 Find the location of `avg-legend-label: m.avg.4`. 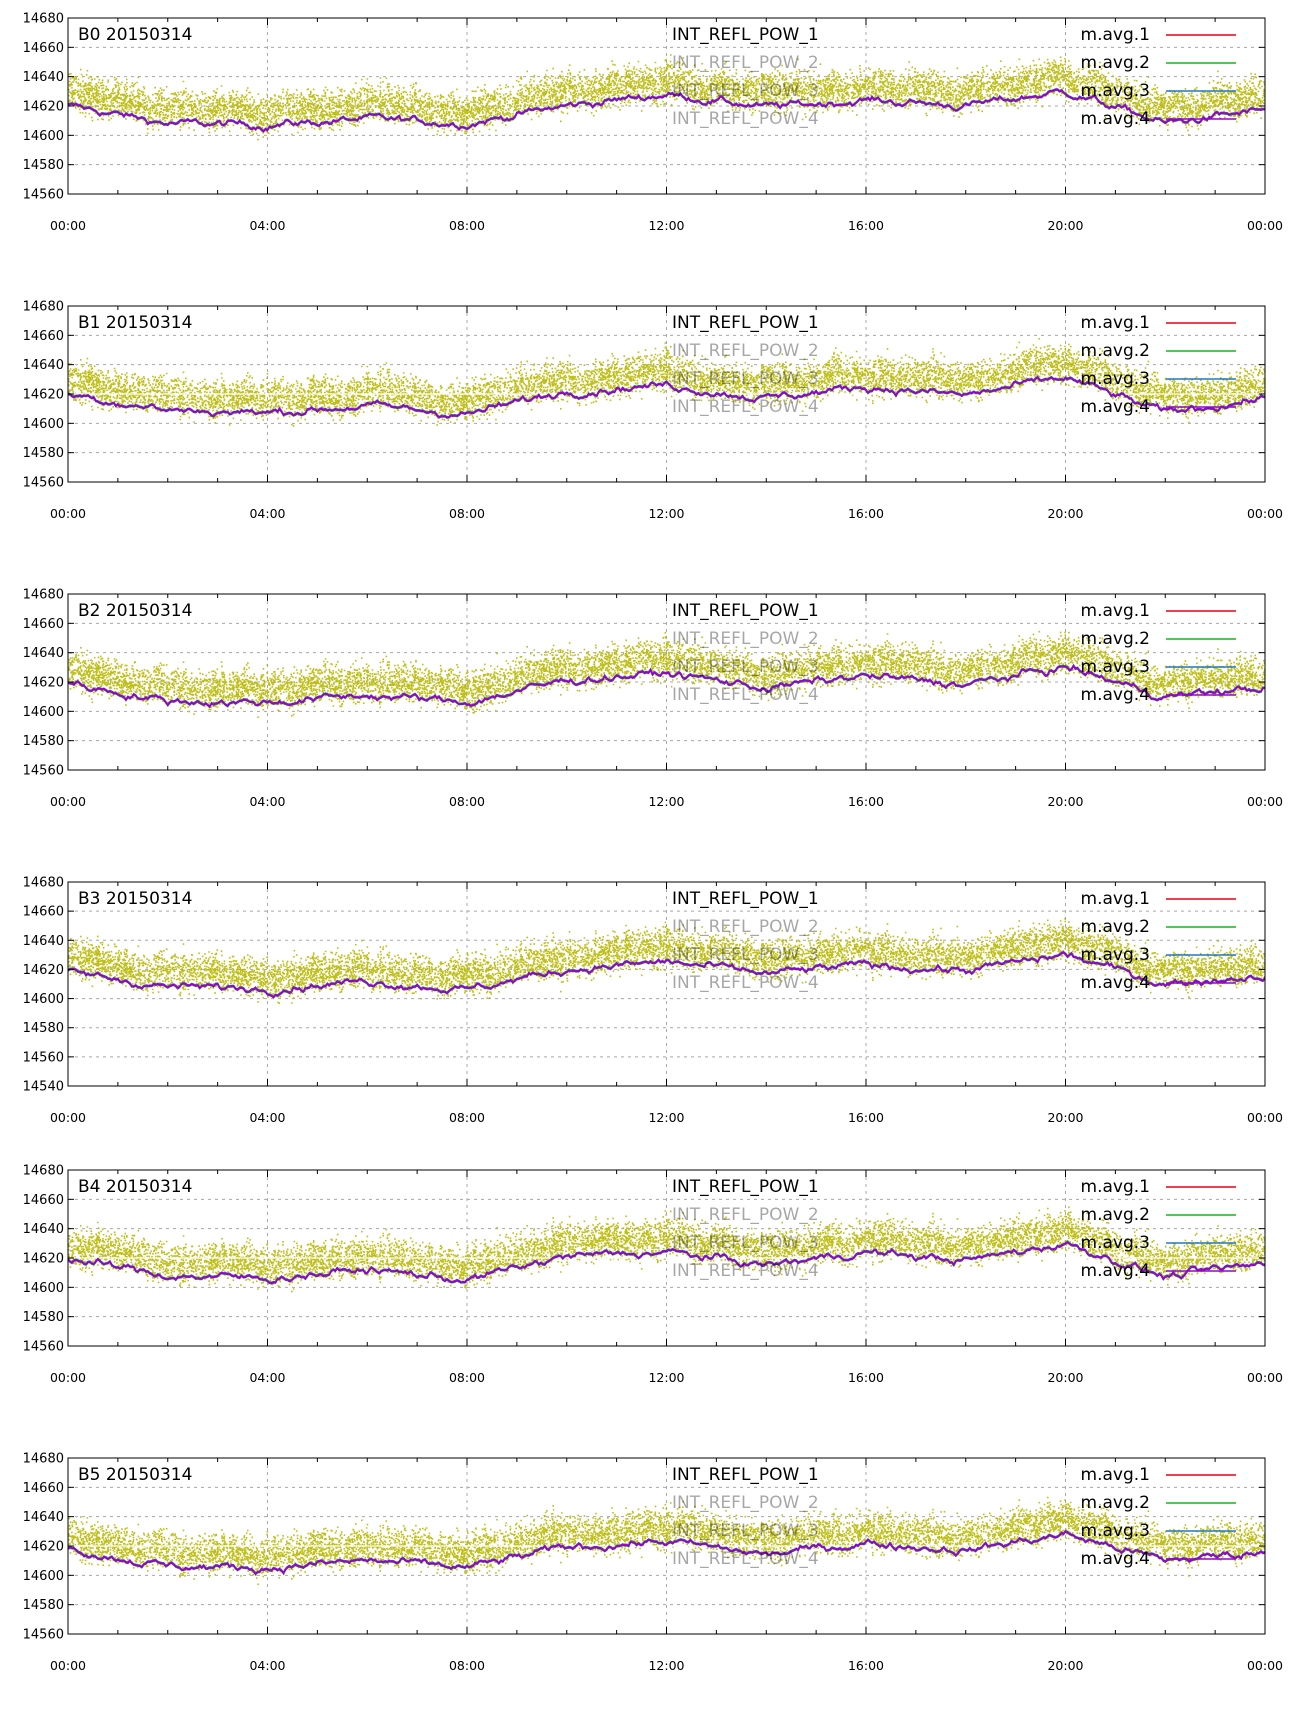

avg-legend-label: m.avg.4 is located at coordinates (1115, 983).